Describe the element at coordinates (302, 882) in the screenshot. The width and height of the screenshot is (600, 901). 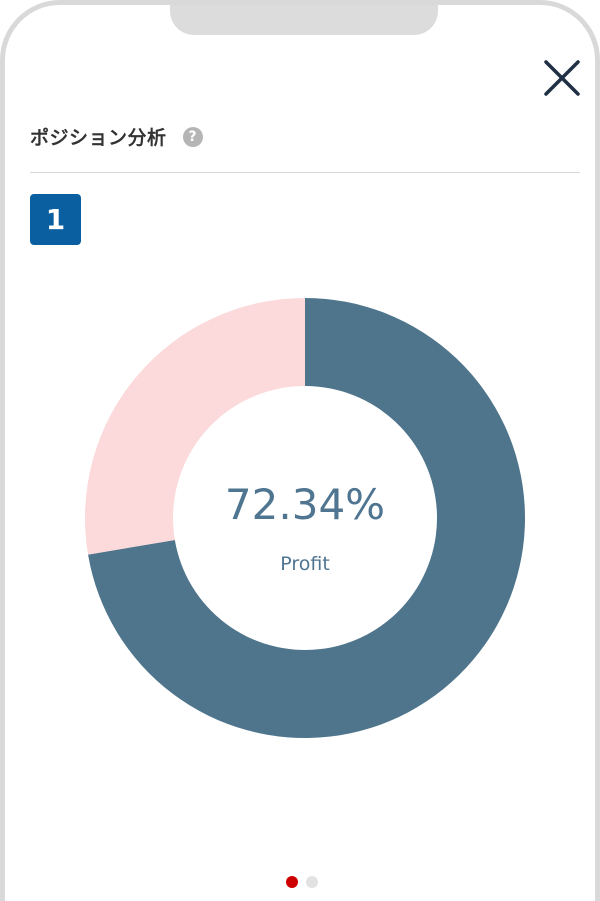
I see `page-indicator` at that location.